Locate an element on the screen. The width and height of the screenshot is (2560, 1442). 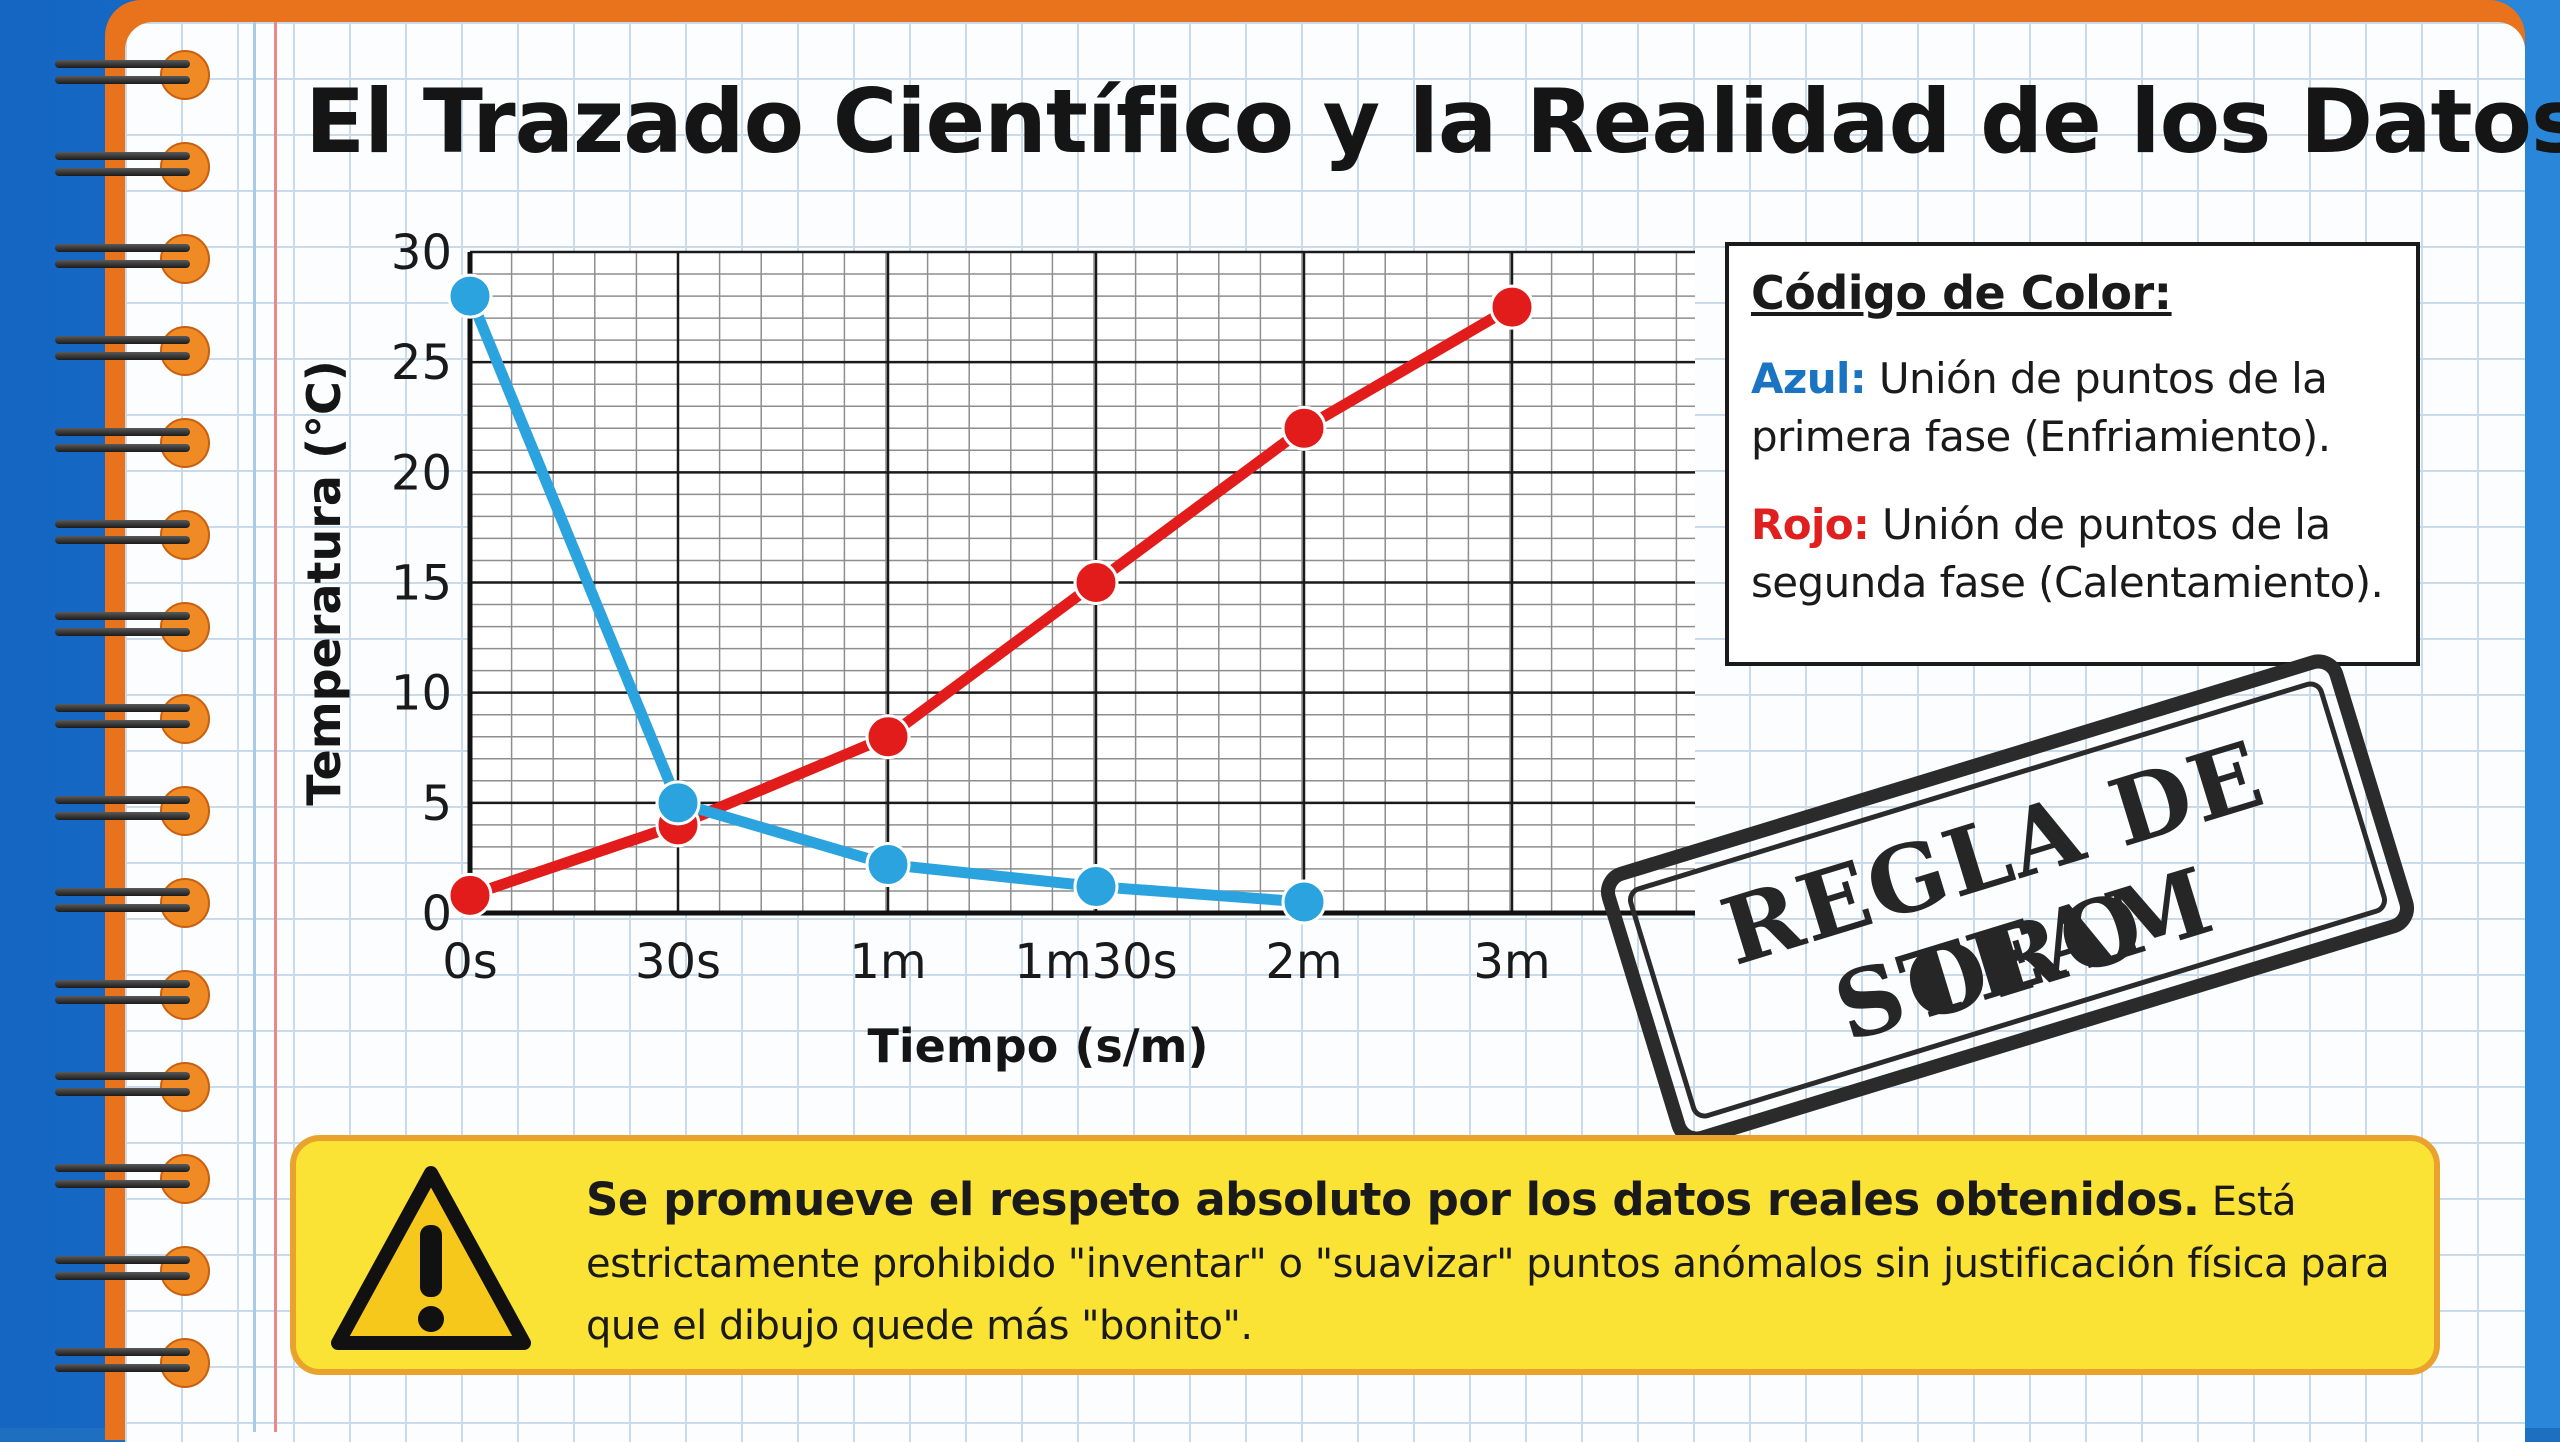
margin-line-red is located at coordinates (275, 727).